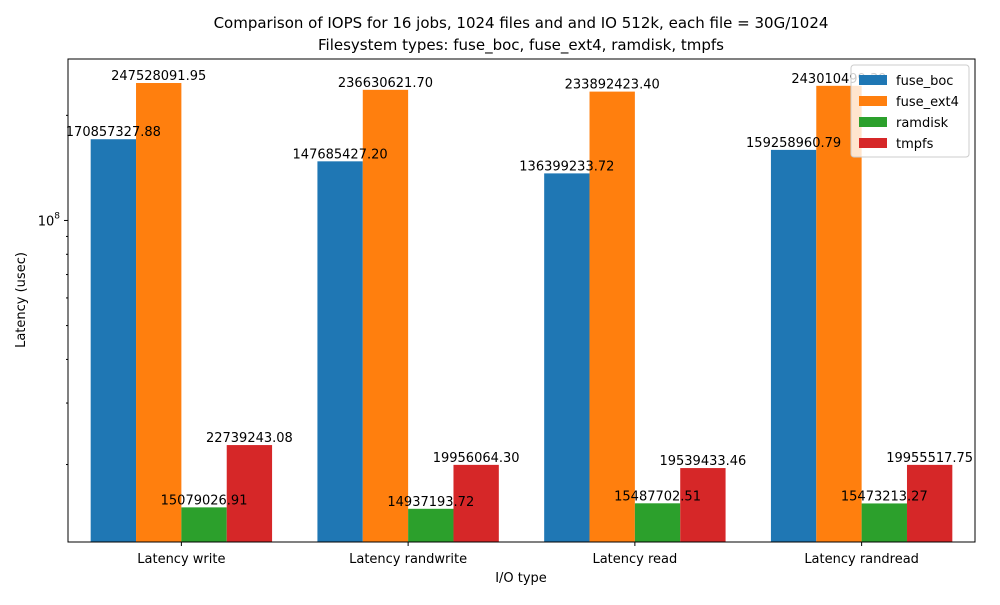  What do you see at coordinates (793, 143) in the screenshot?
I see `data-label: 159258960.79` at bounding box center [793, 143].